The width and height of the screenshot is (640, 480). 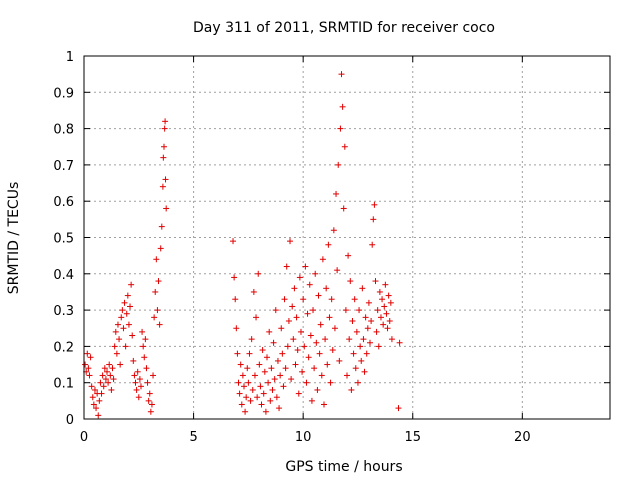 What do you see at coordinates (193, 437) in the screenshot?
I see `x-tick-label: 5` at bounding box center [193, 437].